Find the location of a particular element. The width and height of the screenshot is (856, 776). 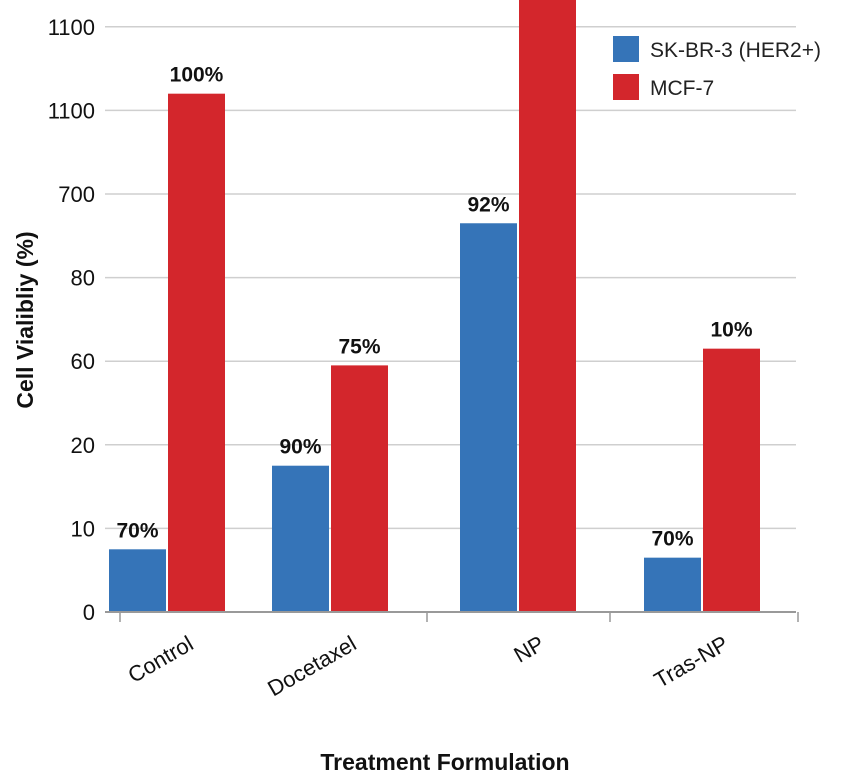

data-label: 100% is located at coordinates (197, 75).